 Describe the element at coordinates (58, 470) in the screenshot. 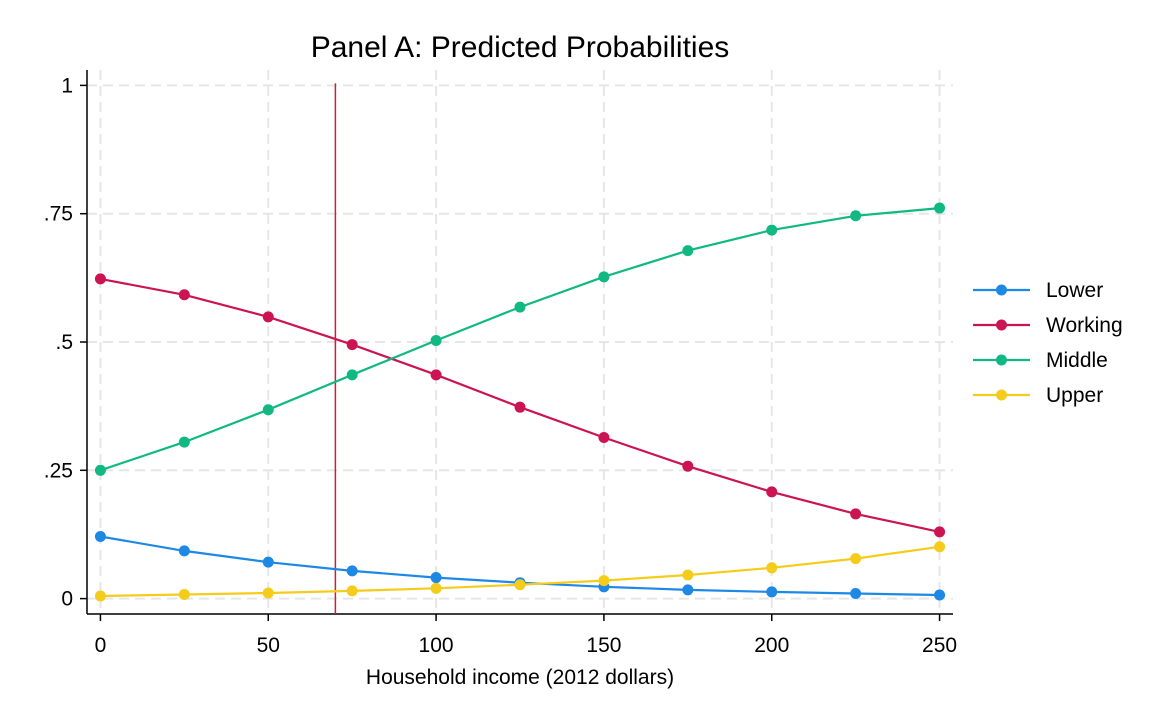

I see `y-tick-label: .25` at that location.